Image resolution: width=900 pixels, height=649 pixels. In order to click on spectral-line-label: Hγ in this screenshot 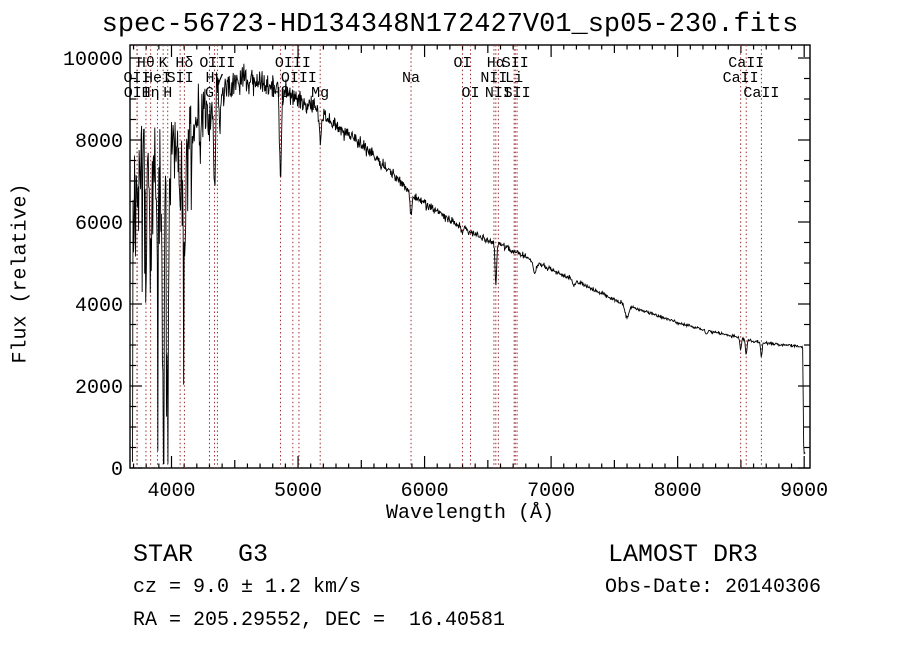, I will do `click(215, 78)`.